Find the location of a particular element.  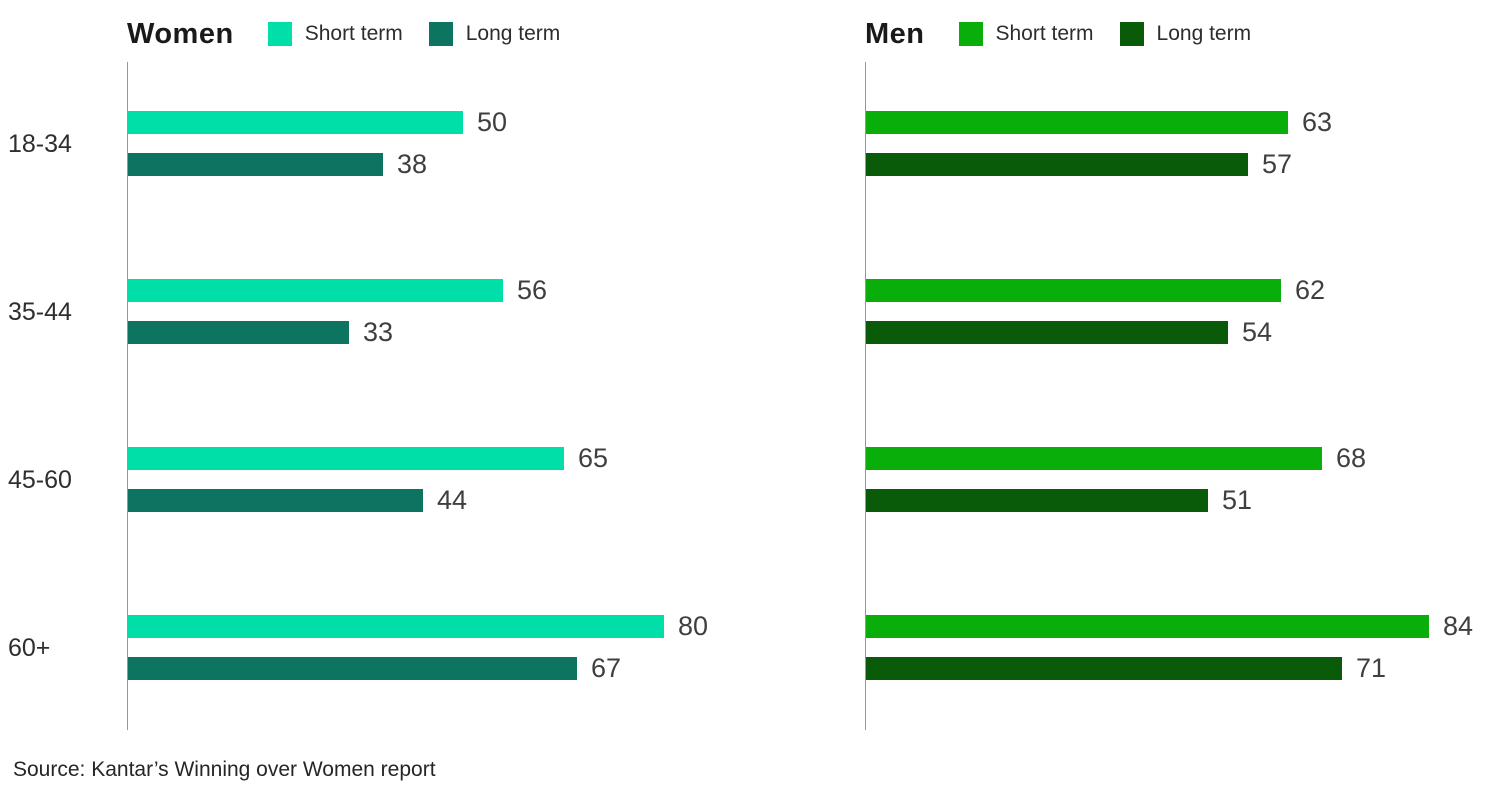

bar-value-label: 51 is located at coordinates (1237, 500).